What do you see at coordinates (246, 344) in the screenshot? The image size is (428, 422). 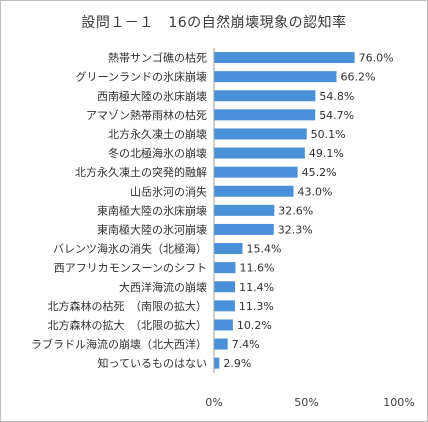 I see `data-label: 7.4%` at bounding box center [246, 344].